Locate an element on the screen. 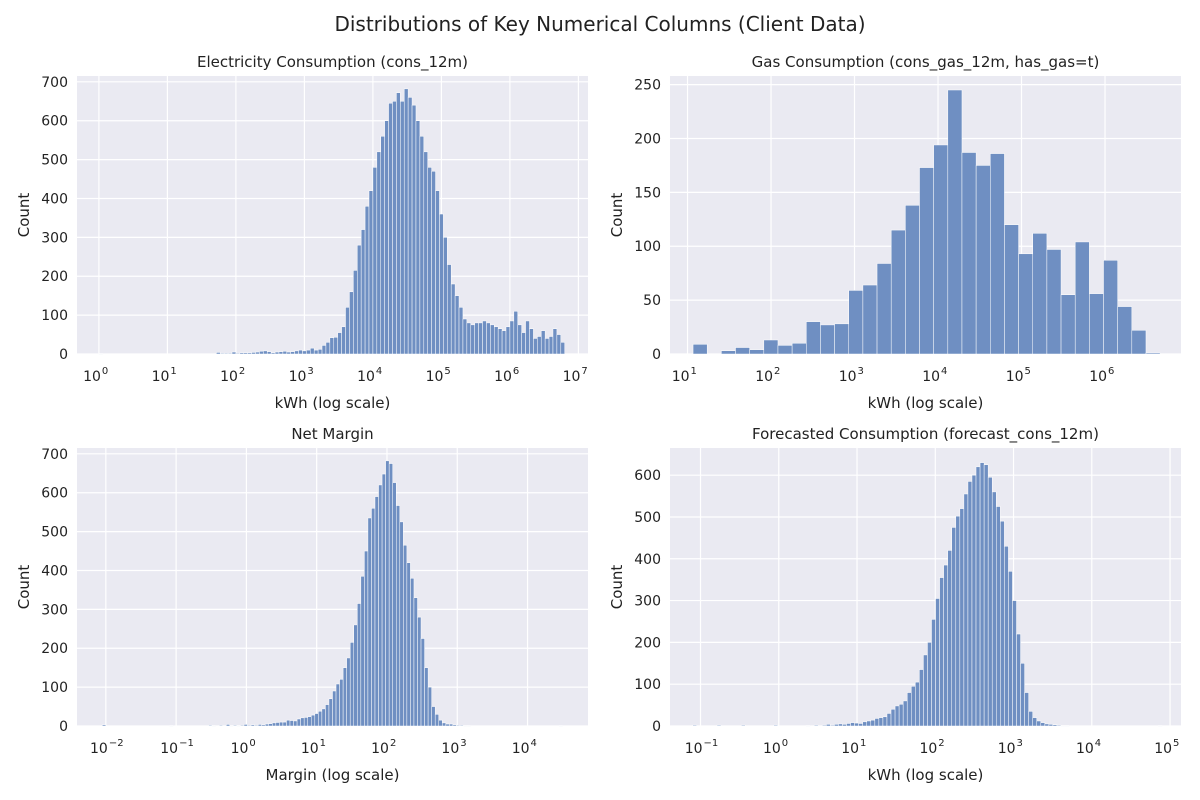 Image resolution: width=1200 pixels, height=800 pixels. y-tick-label: 0 is located at coordinates (63, 355).